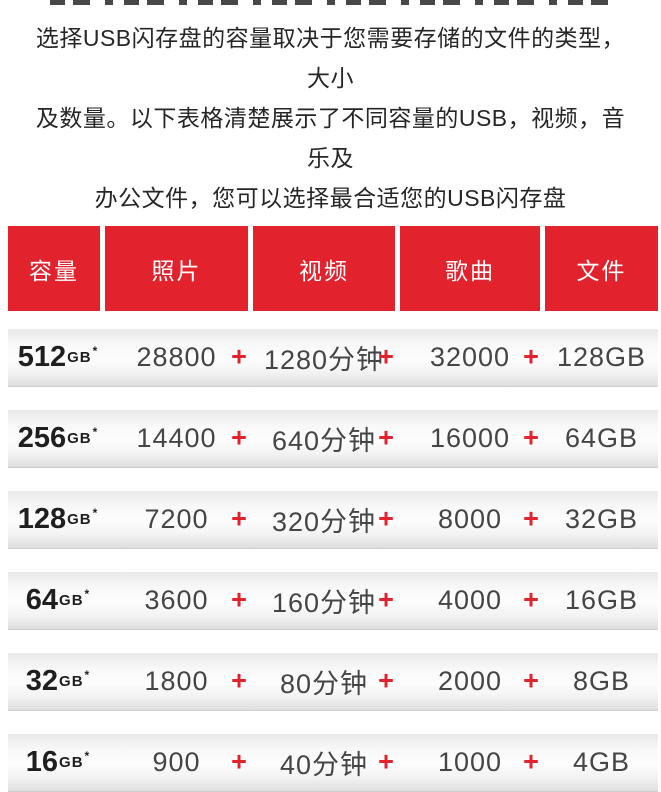  What do you see at coordinates (601, 268) in the screenshot?
I see `column-header-files: 文件` at bounding box center [601, 268].